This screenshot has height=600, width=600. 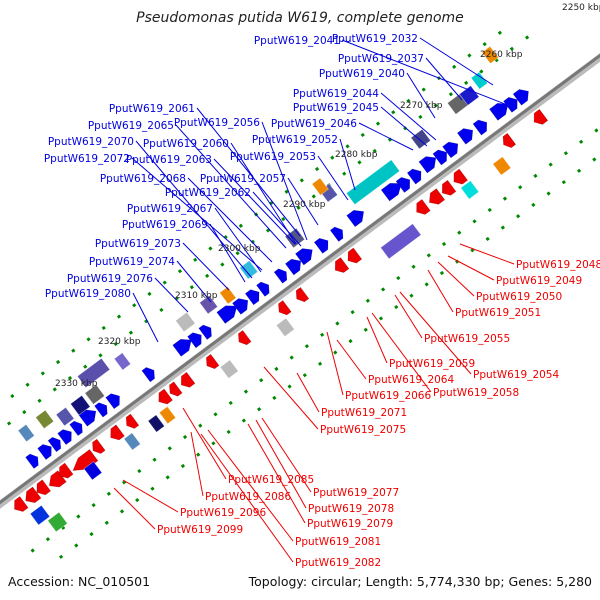 What do you see at coordinates (336, 94) in the screenshot?
I see `gene-label: PputW619_2044` at bounding box center [336, 94].